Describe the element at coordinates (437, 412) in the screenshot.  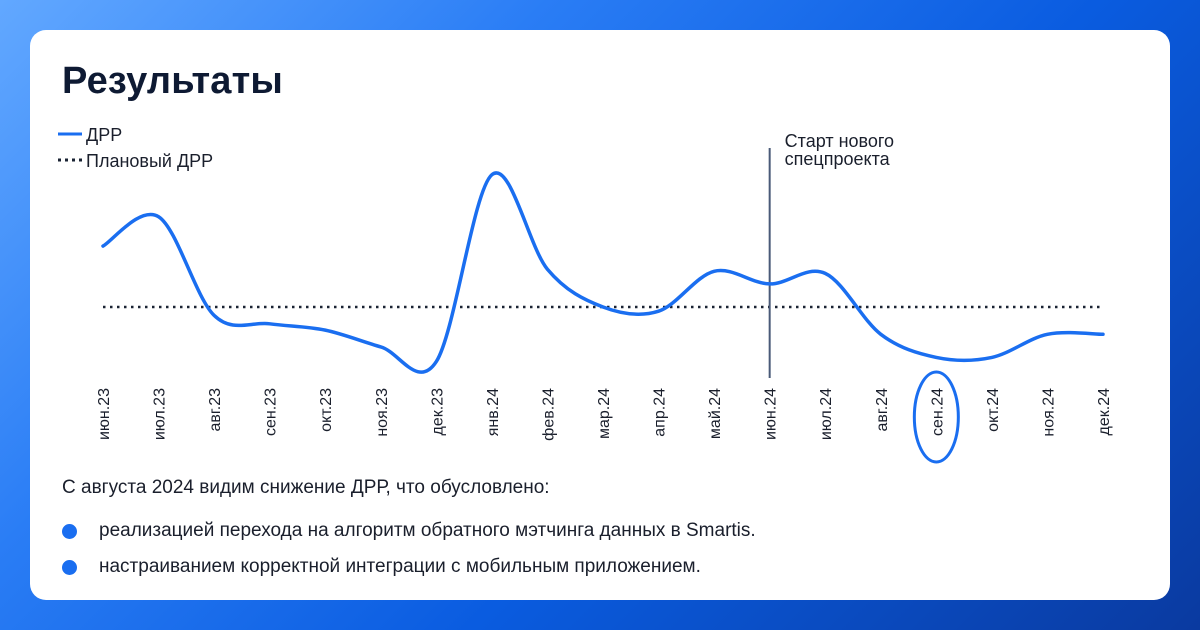
I see `x-tick-label: дек.23` at that location.